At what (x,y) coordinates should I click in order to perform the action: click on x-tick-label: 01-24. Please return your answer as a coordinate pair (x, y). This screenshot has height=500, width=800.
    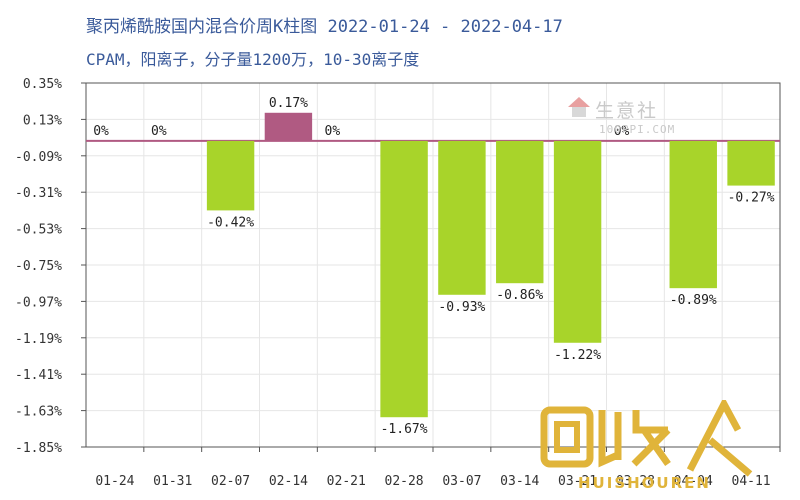
    Looking at the image, I should click on (114, 481).